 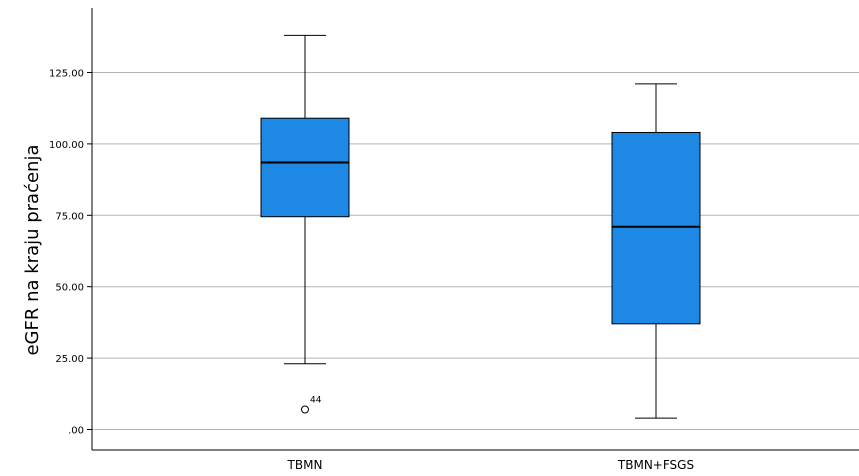 I want to click on y-tick-label: 100.00, so click(x=66, y=145).